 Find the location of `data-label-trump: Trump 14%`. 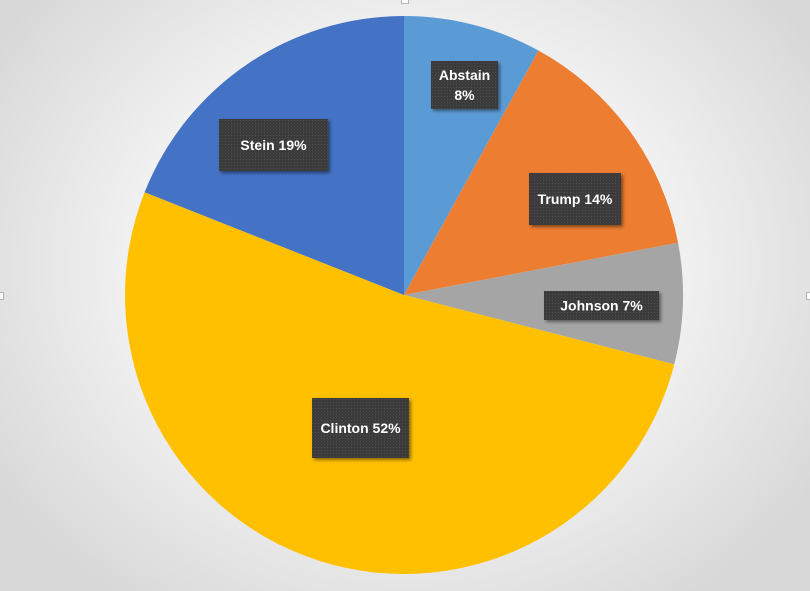

data-label-trump: Trump 14% is located at coordinates (575, 199).